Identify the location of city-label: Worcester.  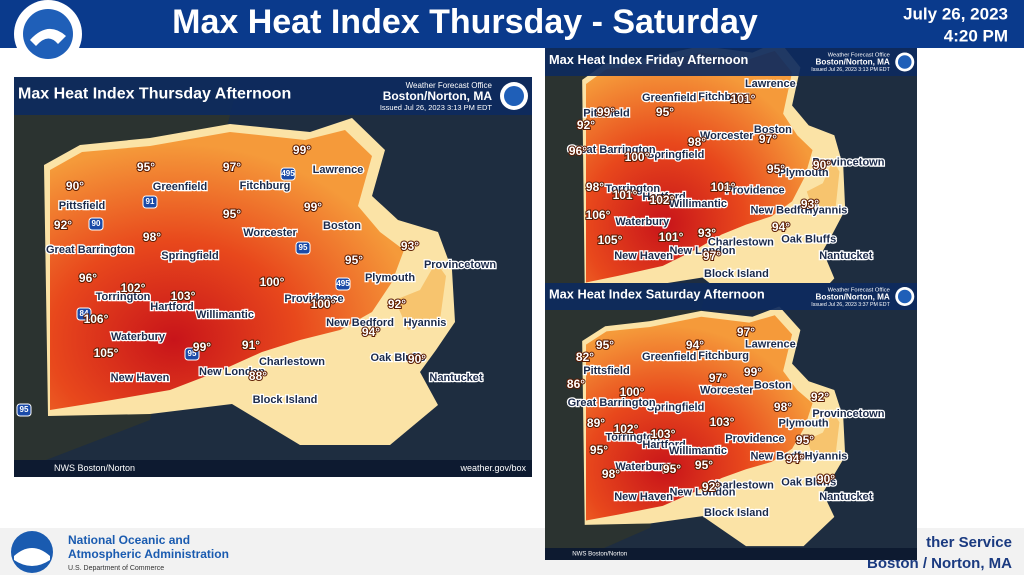
(270, 233).